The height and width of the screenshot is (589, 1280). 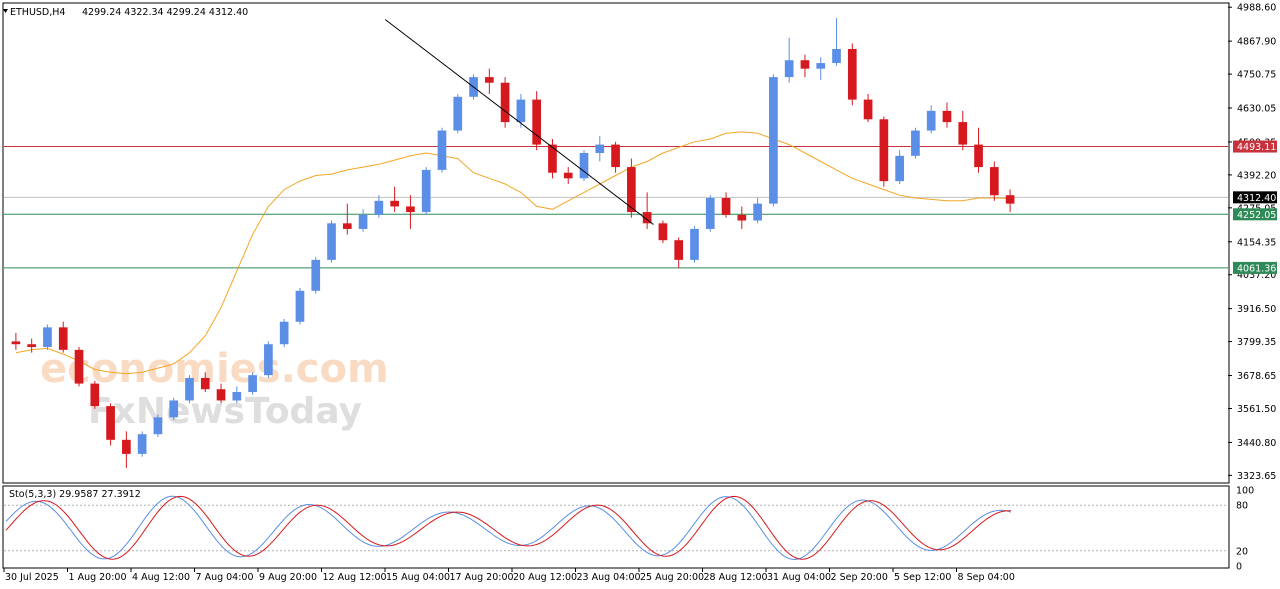 I want to click on trendline, so click(x=519, y=122).